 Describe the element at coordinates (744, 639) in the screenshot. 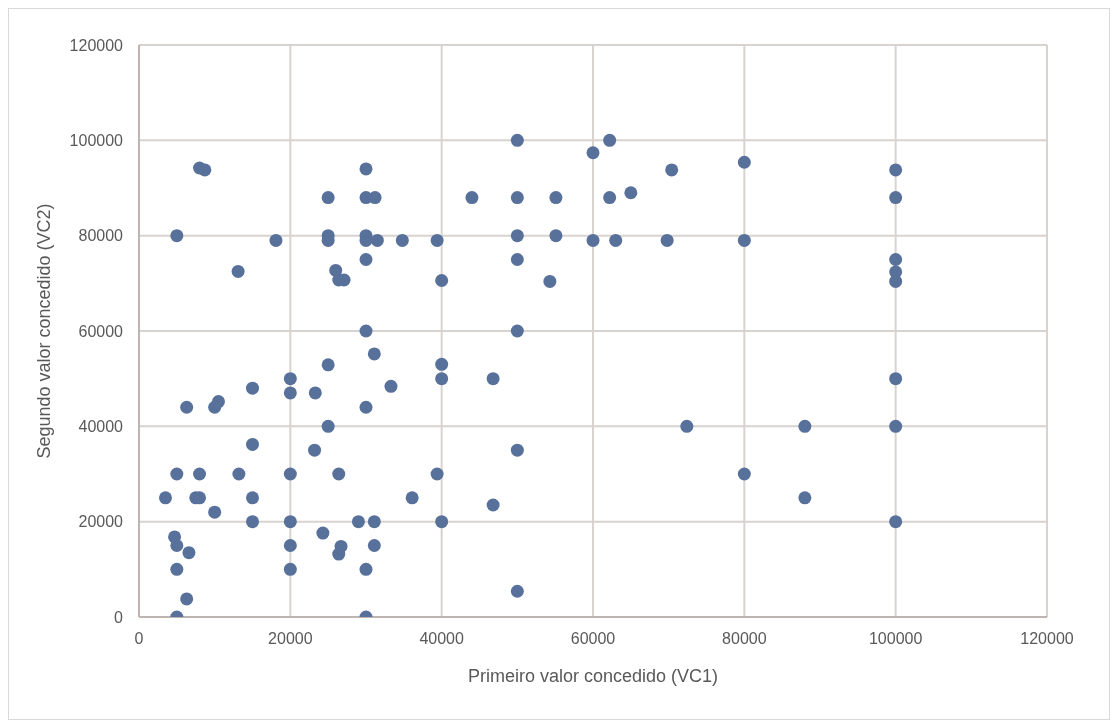

I see `x-tick-label: 80000` at that location.